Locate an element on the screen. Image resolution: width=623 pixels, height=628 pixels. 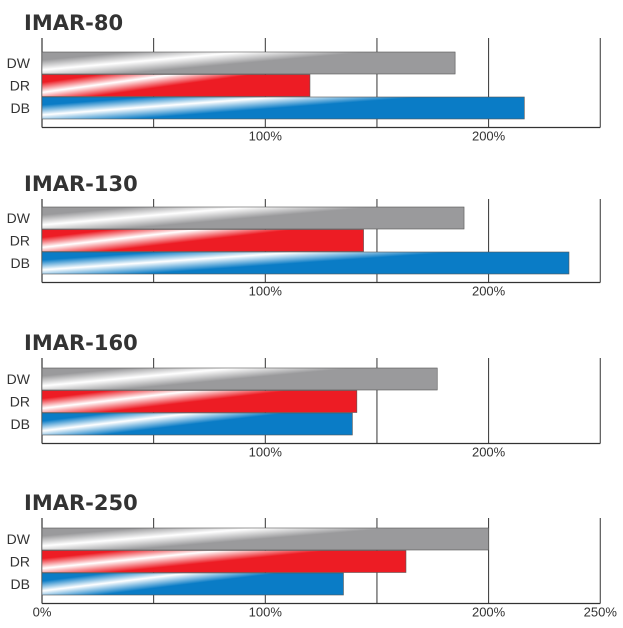
tick-label: 0% is located at coordinates (42, 612).